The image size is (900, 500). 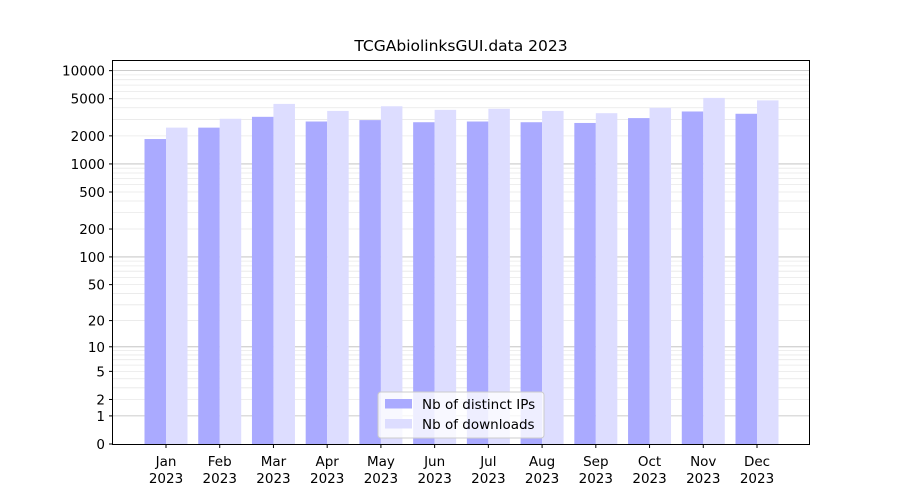 What do you see at coordinates (96, 348) in the screenshot?
I see `y-tick-label: 10` at bounding box center [96, 348].